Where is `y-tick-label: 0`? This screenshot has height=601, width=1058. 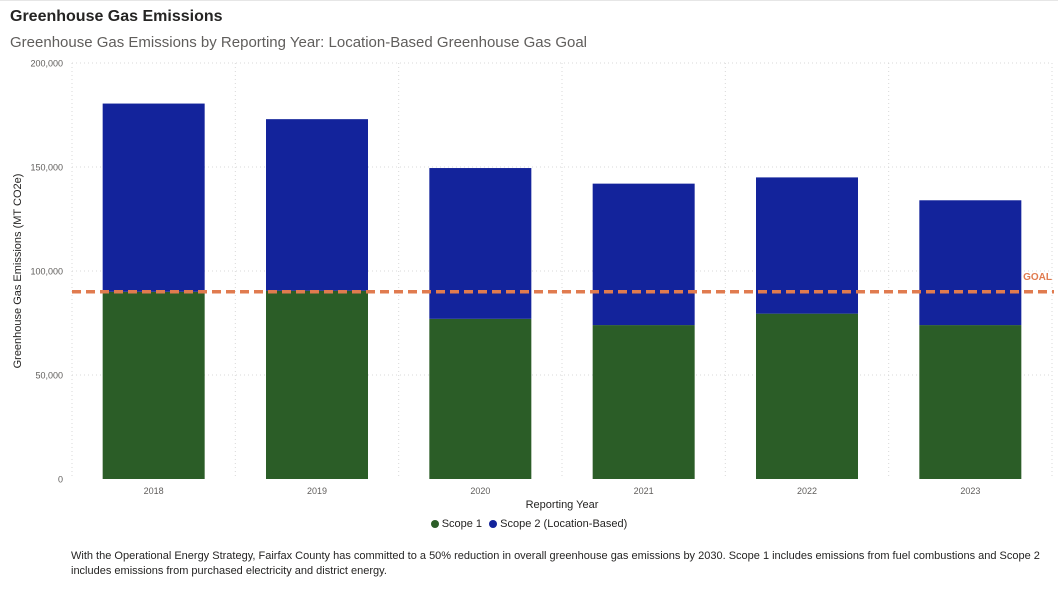
y-tick-label: 0 is located at coordinates (60, 480).